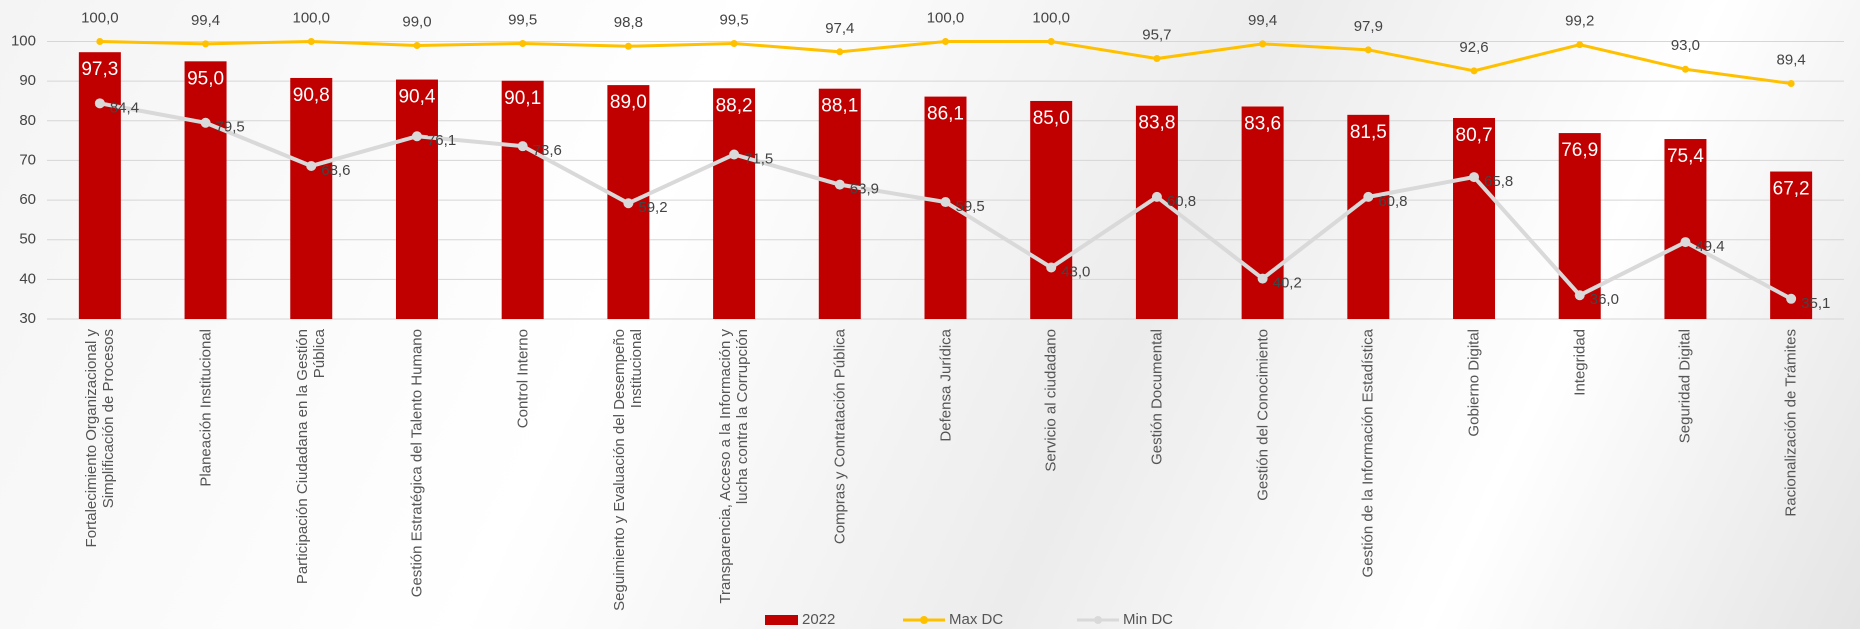  I want to click on line-value-label: 40,2, so click(1287, 283).